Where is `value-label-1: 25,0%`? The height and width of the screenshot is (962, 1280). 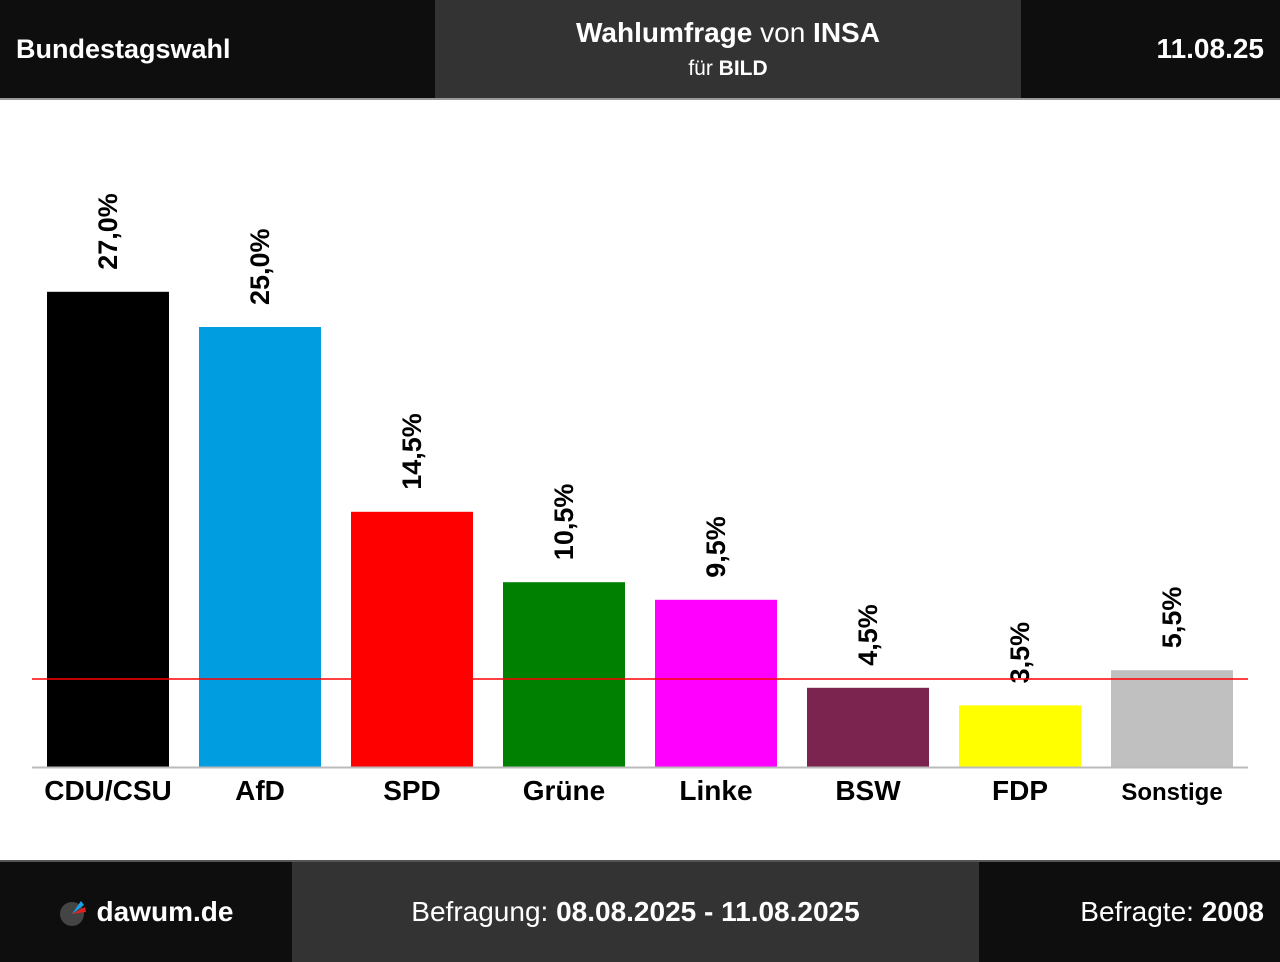
value-label-1: 25,0% is located at coordinates (260, 266).